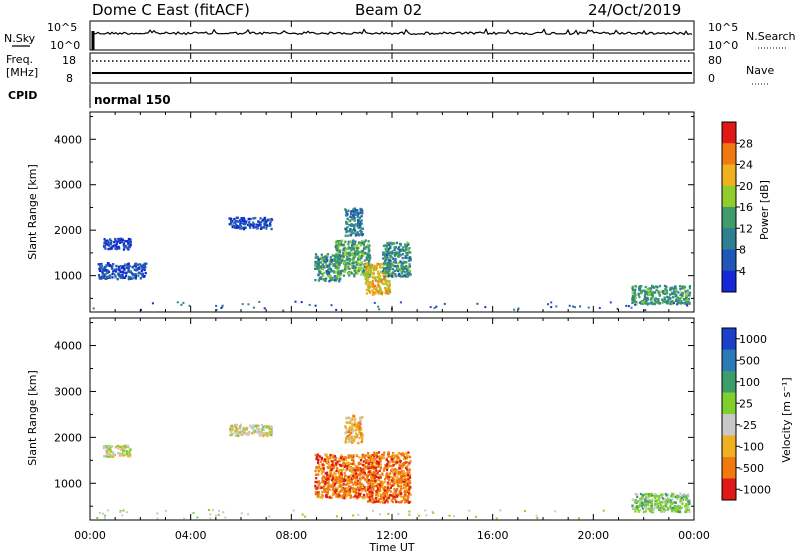 The image size is (800, 558). I want to click on y-tick-label: 4000, so click(68, 139).